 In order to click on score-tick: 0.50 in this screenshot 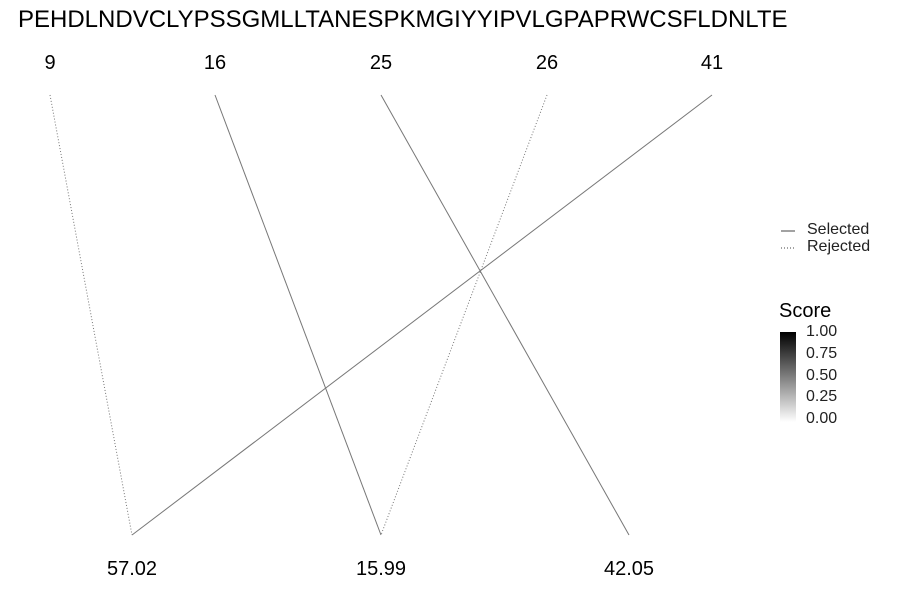, I will do `click(822, 375)`.